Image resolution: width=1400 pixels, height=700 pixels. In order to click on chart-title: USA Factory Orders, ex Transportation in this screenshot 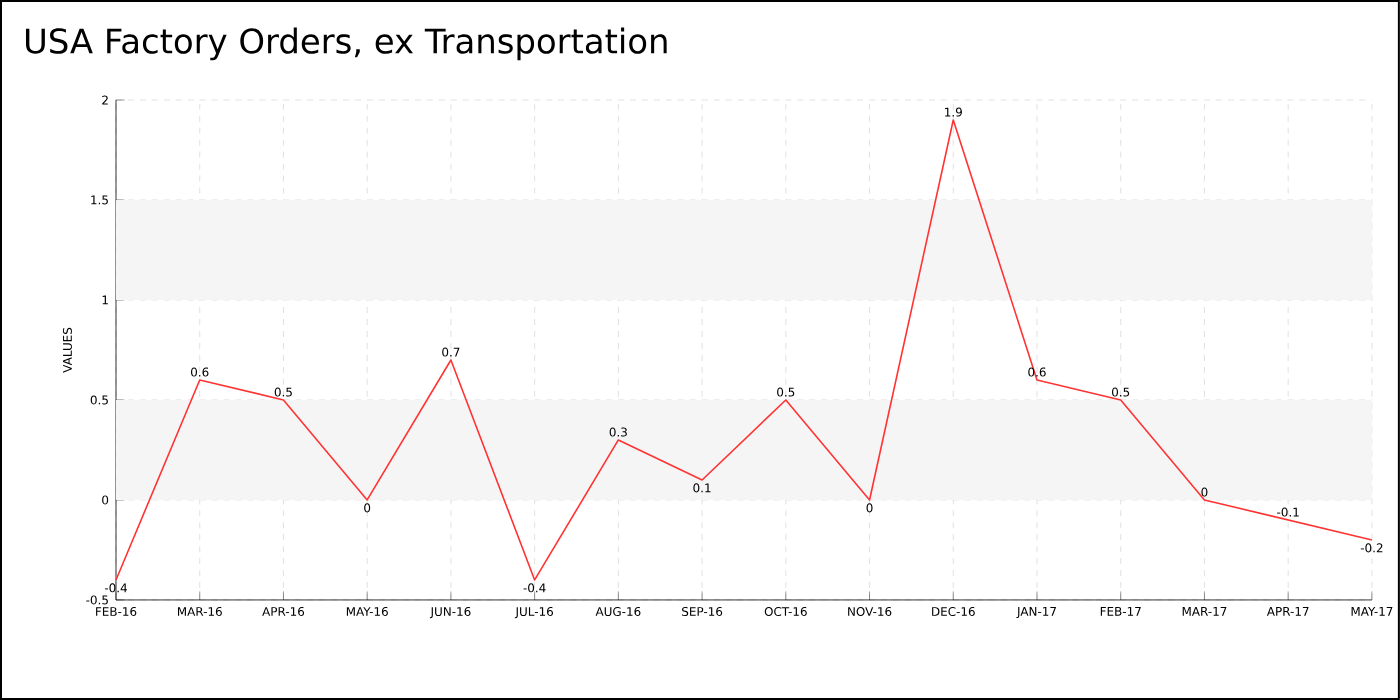, I will do `click(346, 44)`.